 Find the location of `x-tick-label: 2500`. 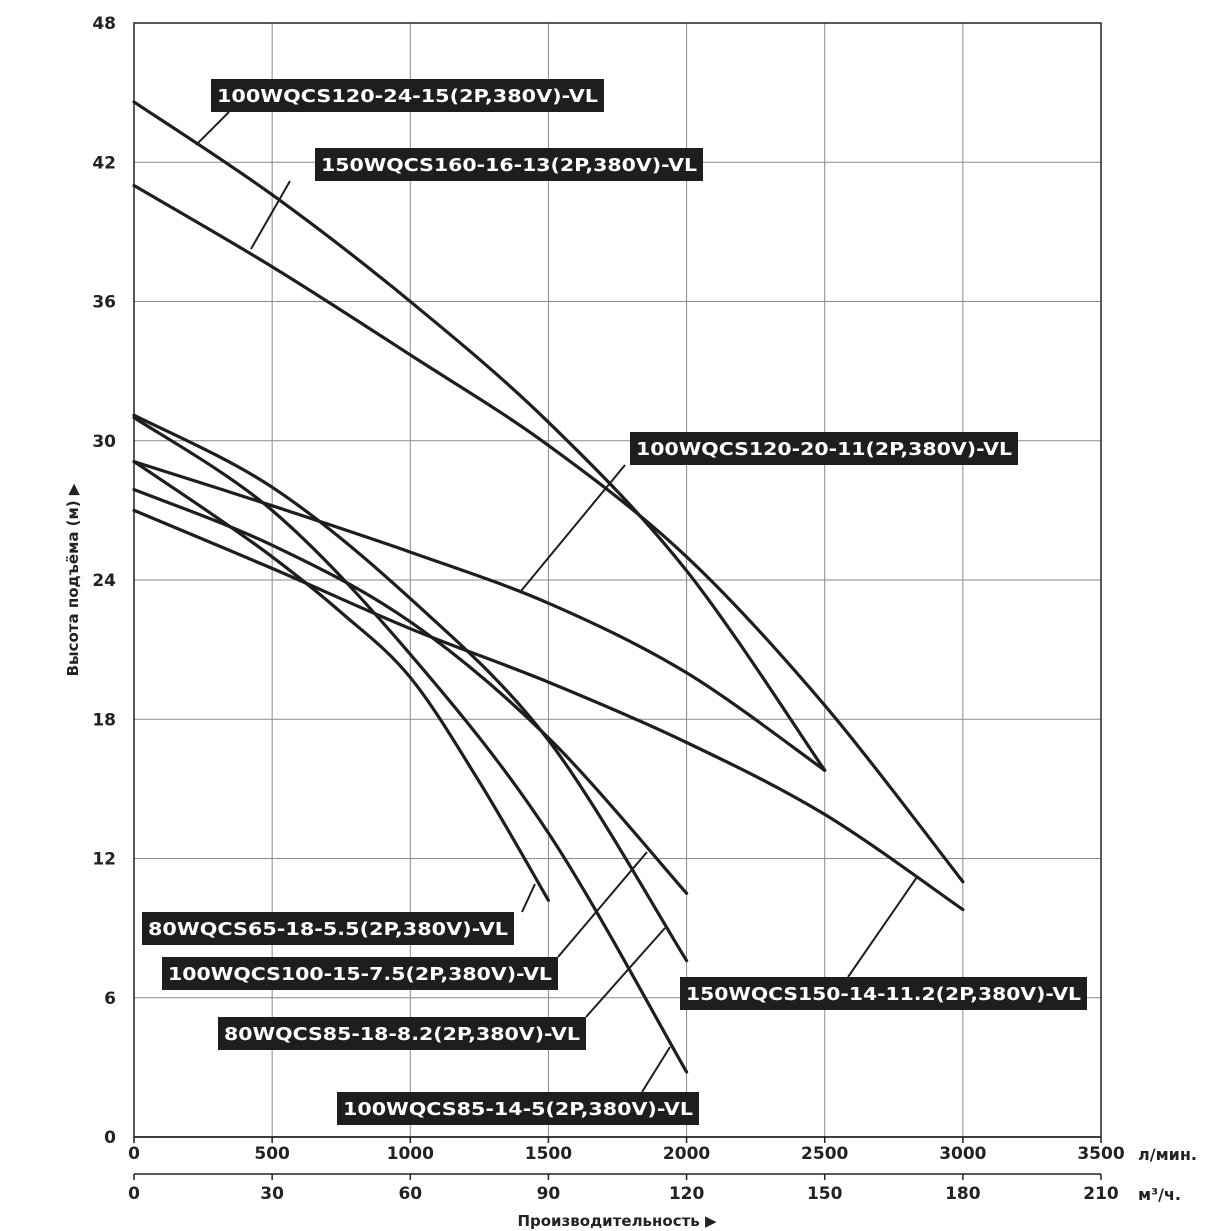

x-tick-label: 2500 is located at coordinates (824, 1154).